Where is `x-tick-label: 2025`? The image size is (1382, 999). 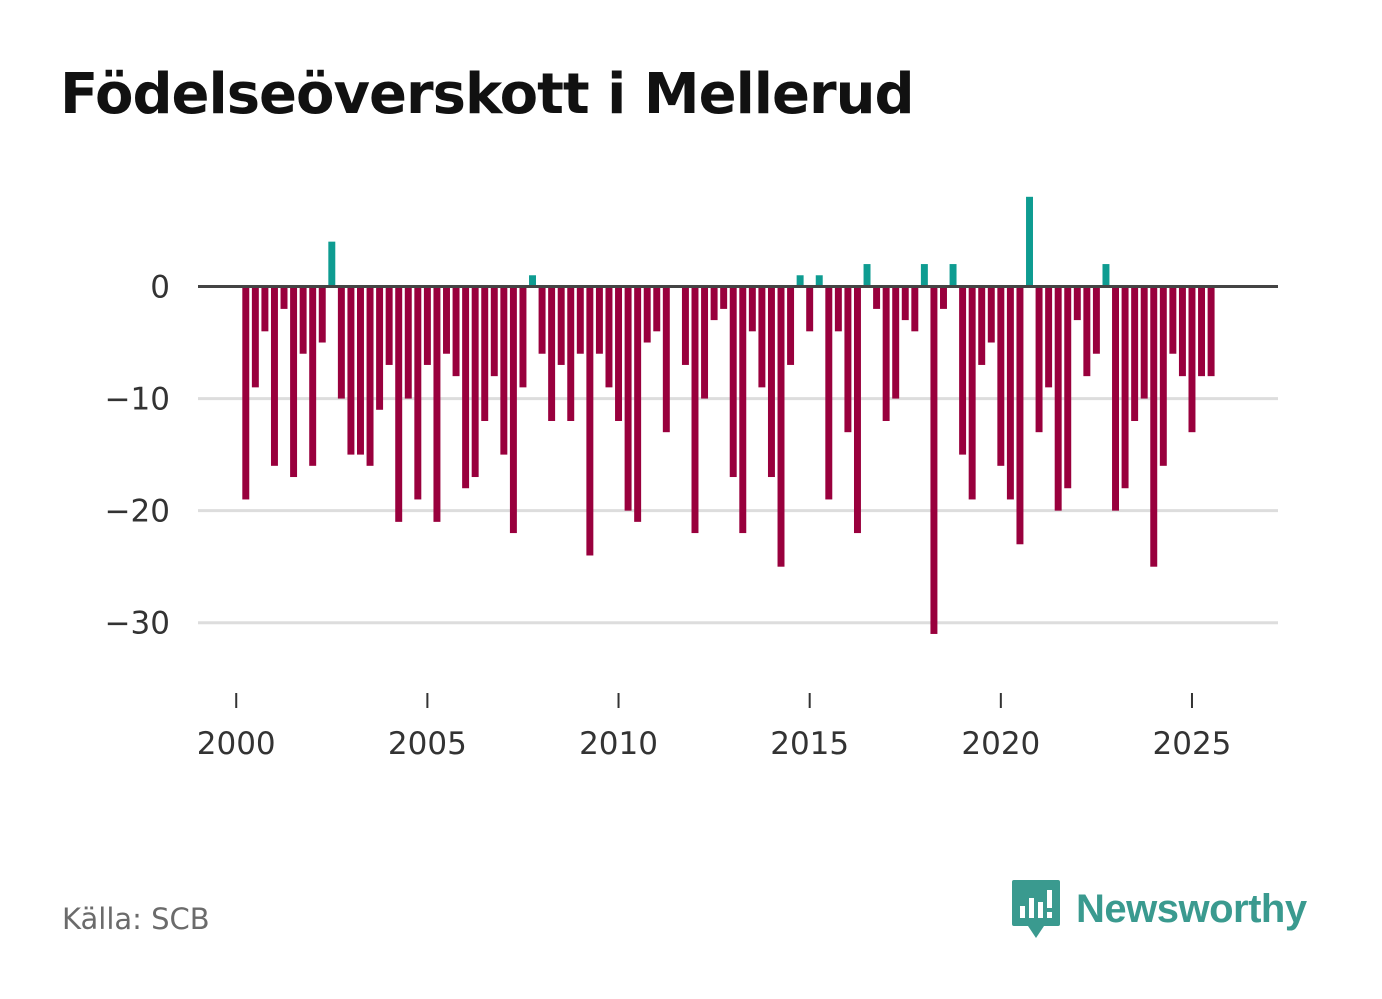 x-tick-label: 2025 is located at coordinates (1192, 744).